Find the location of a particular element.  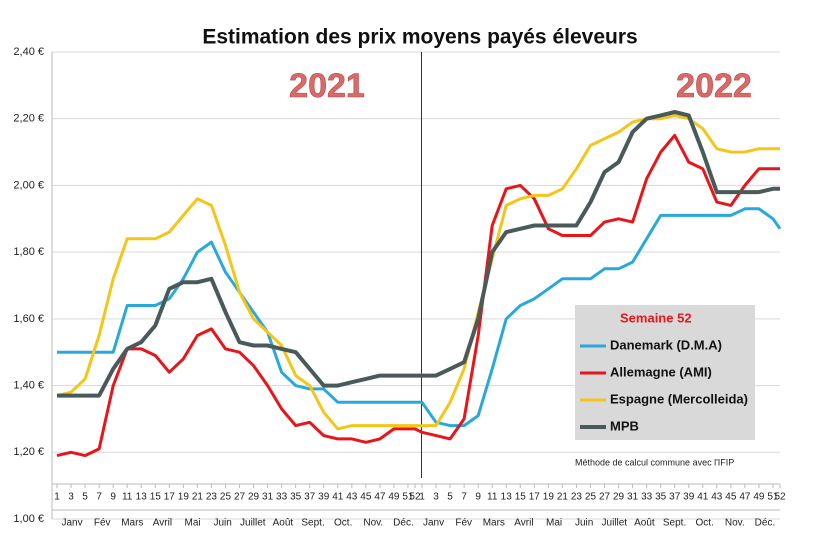

year-annotation: 2021 is located at coordinates (327, 86).